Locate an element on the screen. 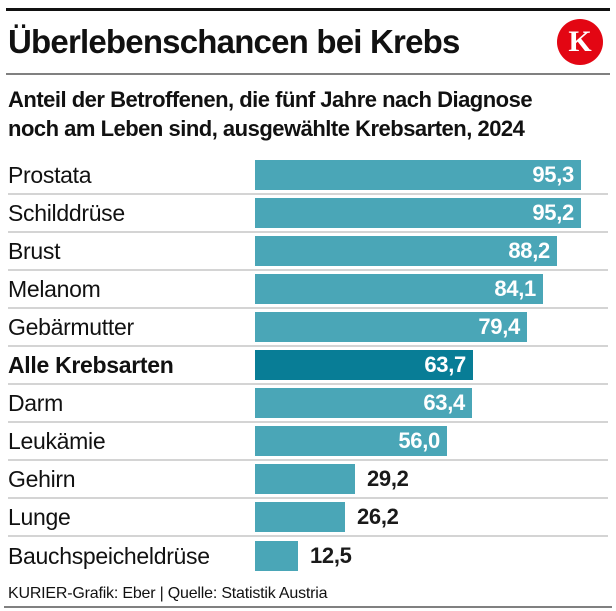  bar-track: 56,0 is located at coordinates (431, 441).